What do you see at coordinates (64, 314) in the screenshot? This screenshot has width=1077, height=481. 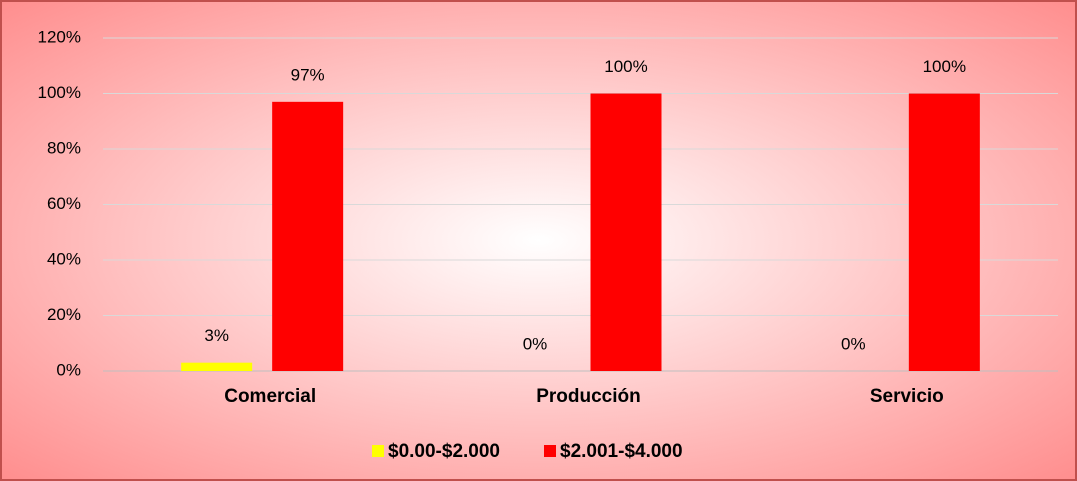 I see `y-tick-label: 20%` at bounding box center [64, 314].